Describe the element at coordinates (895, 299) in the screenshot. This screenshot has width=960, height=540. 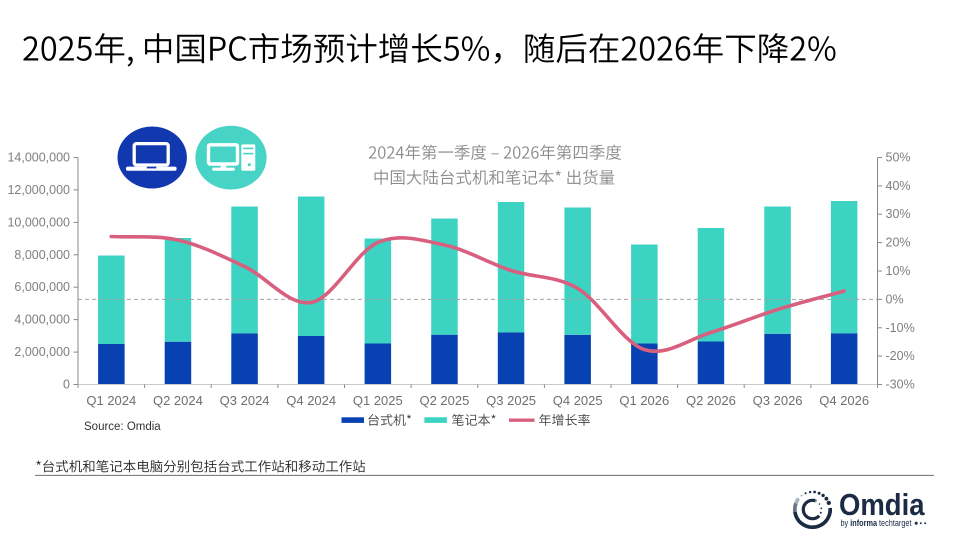
I see `svg-text: 0%` at that location.